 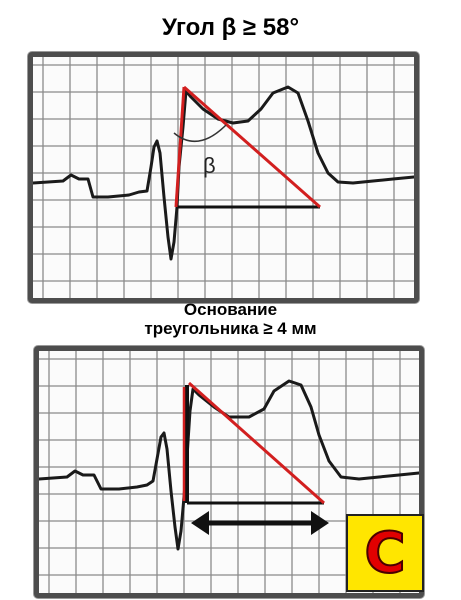 What do you see at coordinates (230, 309) in the screenshot?
I see `caption-line-1: Основание` at bounding box center [230, 309].